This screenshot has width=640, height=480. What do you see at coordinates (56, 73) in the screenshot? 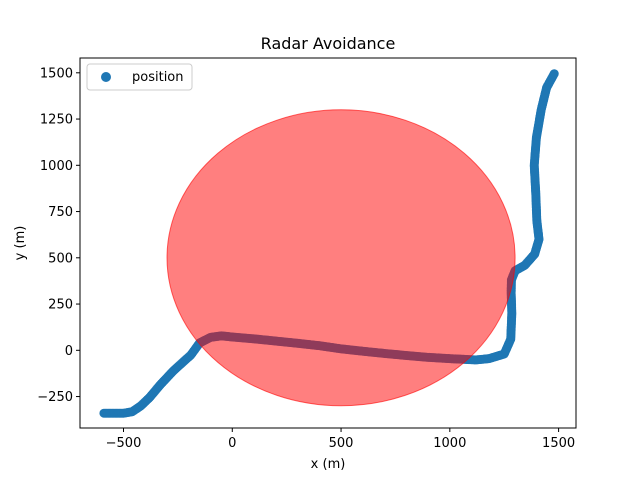
I see `y-tick-label: 1500` at bounding box center [56, 73].